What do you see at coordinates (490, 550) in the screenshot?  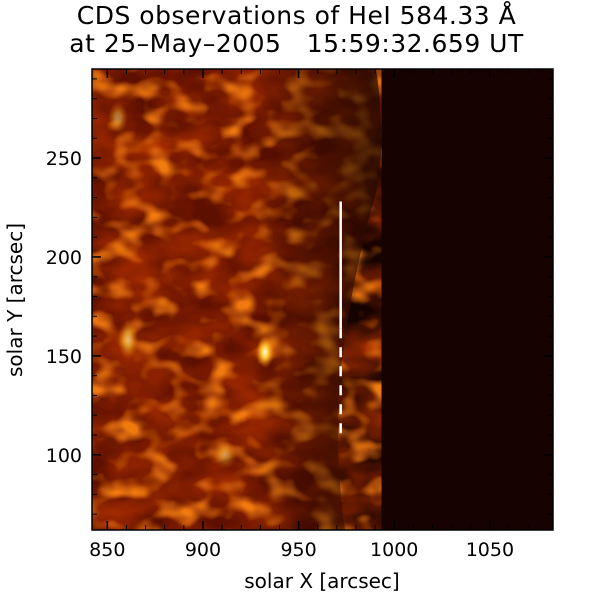 I see `x-tick-label: 1050` at bounding box center [490, 550].